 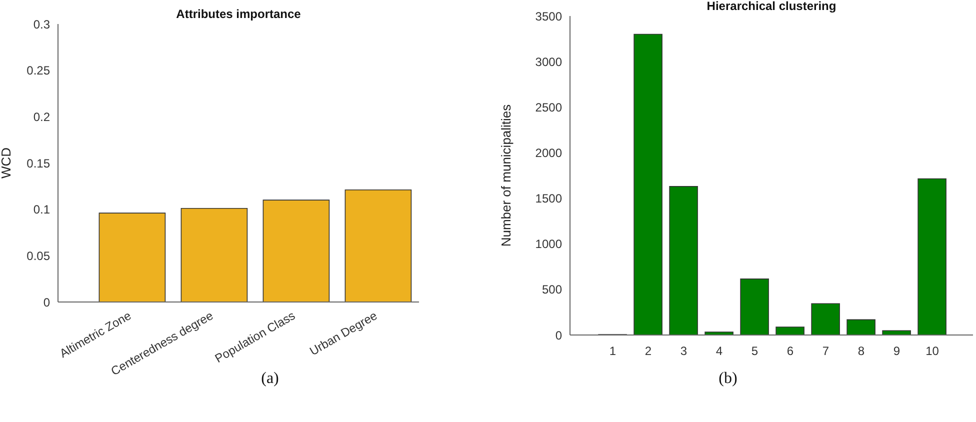 What do you see at coordinates (238, 14) in the screenshot?
I see `chart-title: Attributes importance` at bounding box center [238, 14].